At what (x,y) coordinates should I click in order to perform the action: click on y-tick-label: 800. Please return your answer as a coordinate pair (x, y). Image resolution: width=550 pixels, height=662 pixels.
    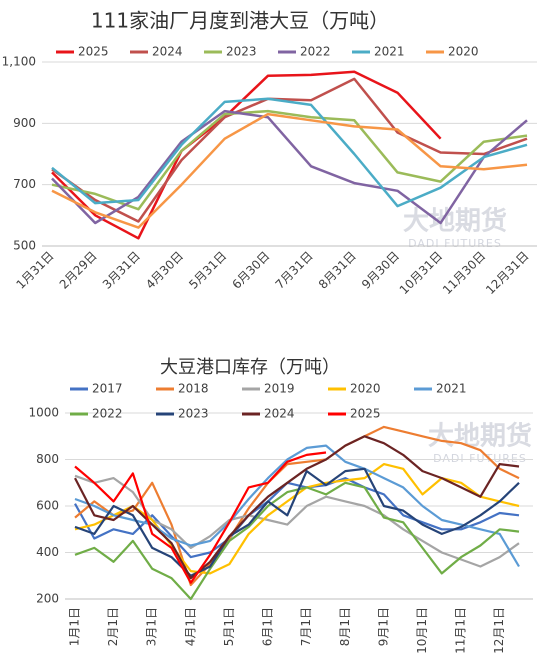
    Looking at the image, I should click on (47, 459).